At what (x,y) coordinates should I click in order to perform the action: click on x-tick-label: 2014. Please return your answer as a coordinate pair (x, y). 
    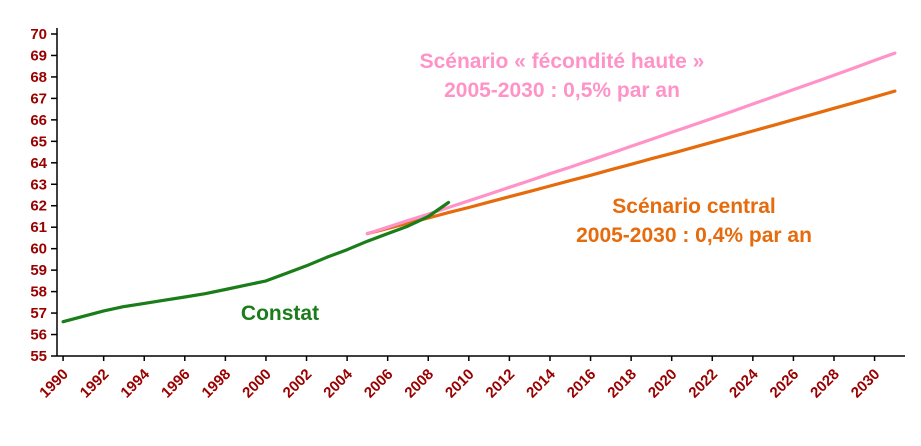
    Looking at the image, I should click on (541, 383).